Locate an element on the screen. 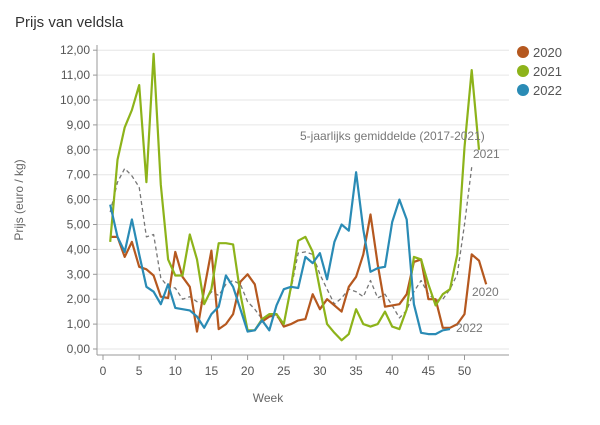  y-tick-label: 8,00 is located at coordinates (79, 150).